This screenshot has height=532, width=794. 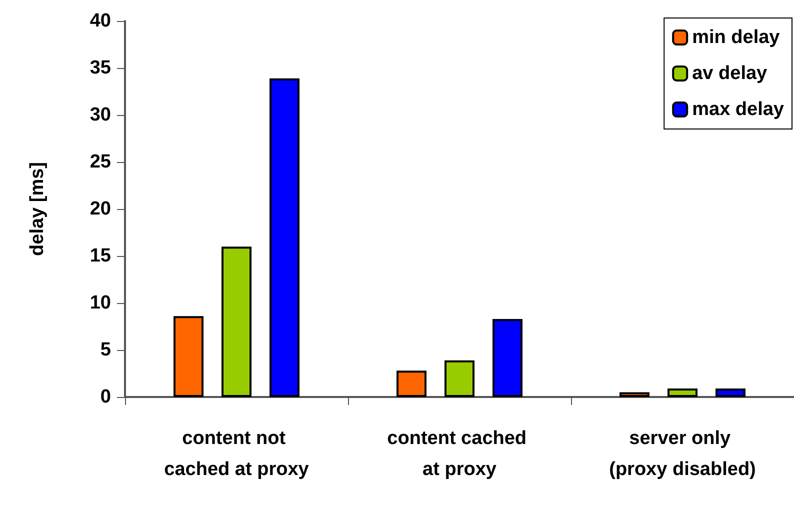 I want to click on y-tick-label: 15, so click(x=101, y=256).